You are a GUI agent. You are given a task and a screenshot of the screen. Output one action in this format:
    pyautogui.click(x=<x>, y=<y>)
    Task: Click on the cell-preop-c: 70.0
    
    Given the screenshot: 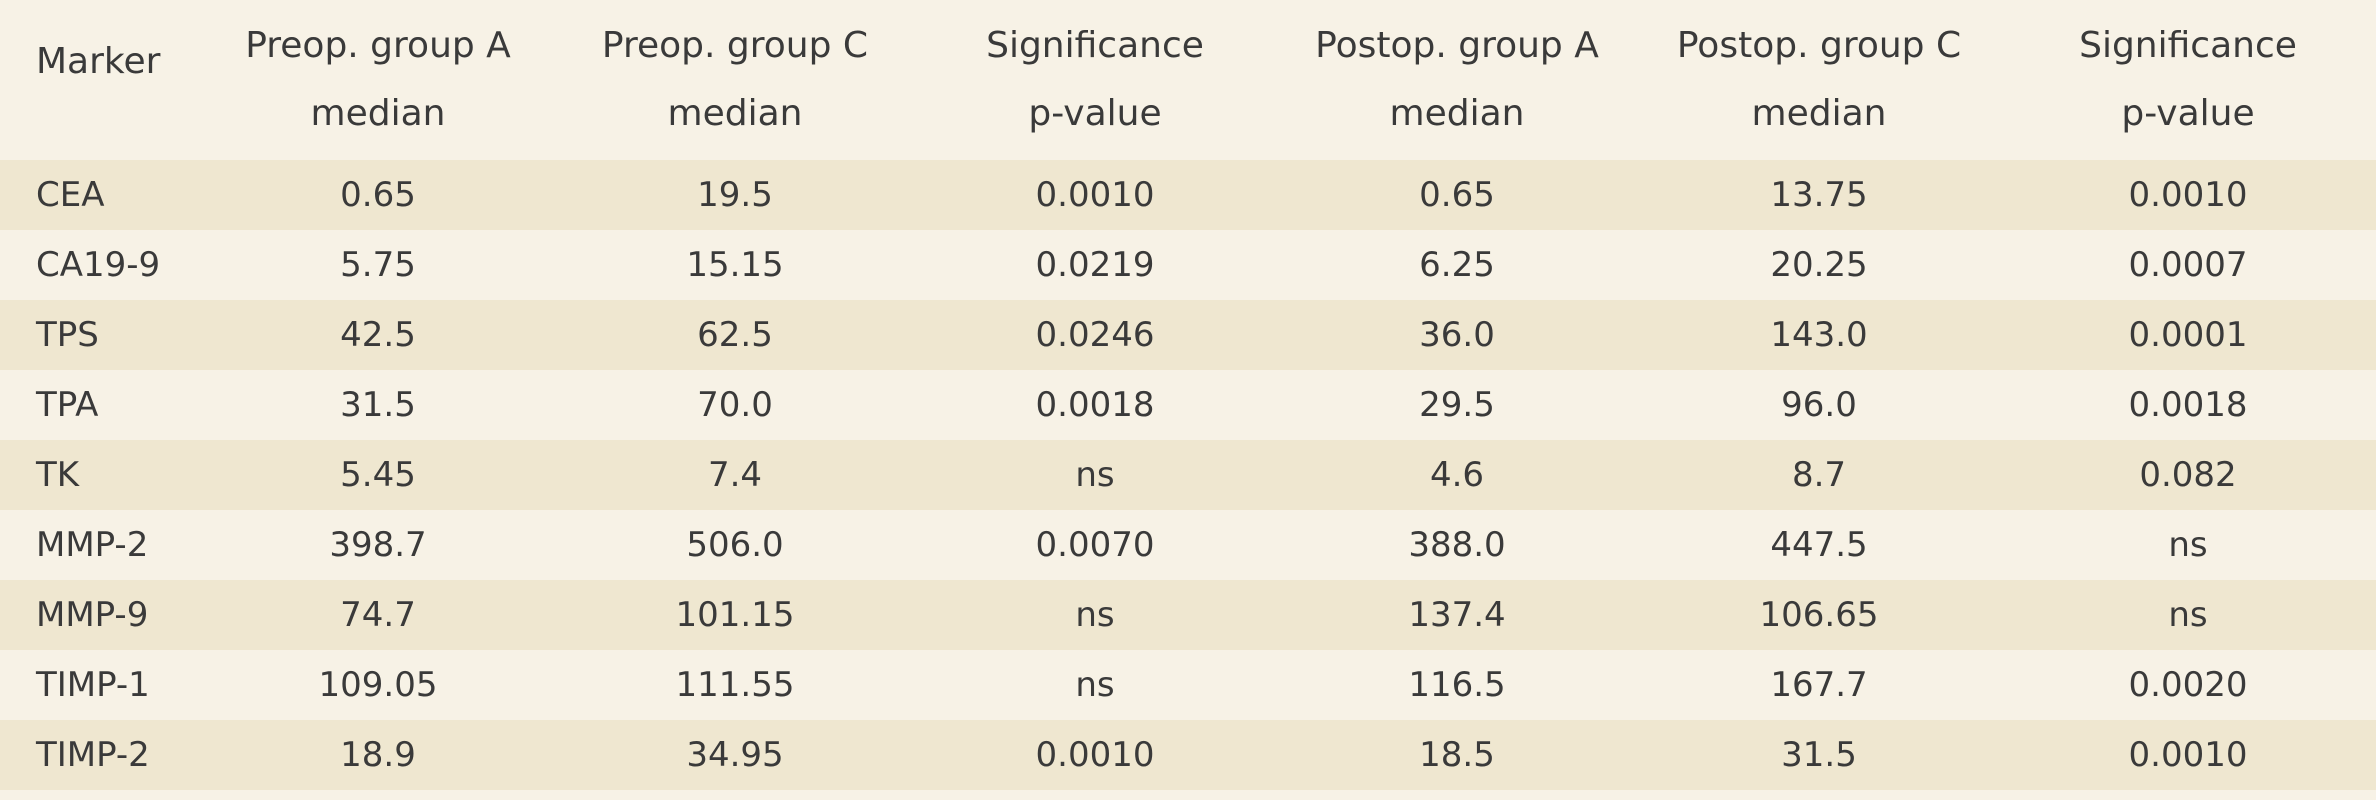 What is the action you would take?
    pyautogui.click(x=735, y=405)
    